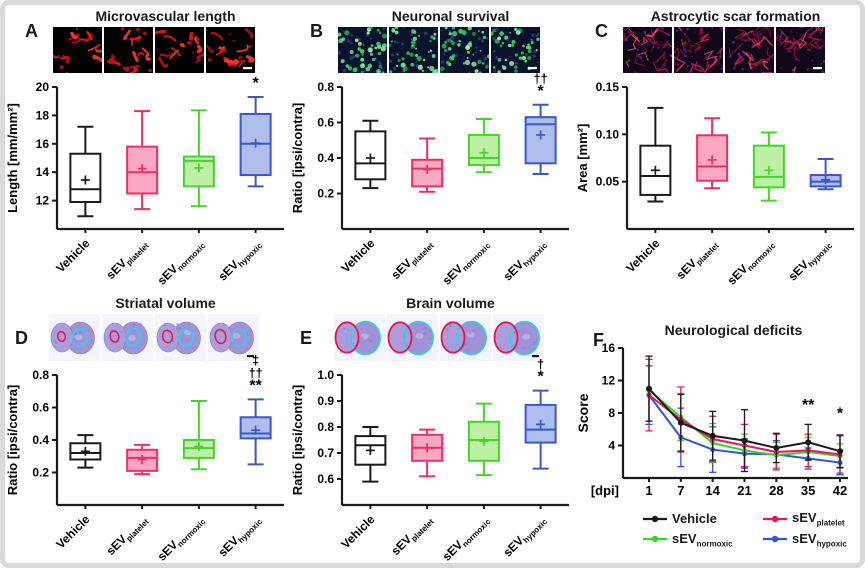 The height and width of the screenshot is (568, 865). I want to click on x-tick-label: 1, so click(648, 490).